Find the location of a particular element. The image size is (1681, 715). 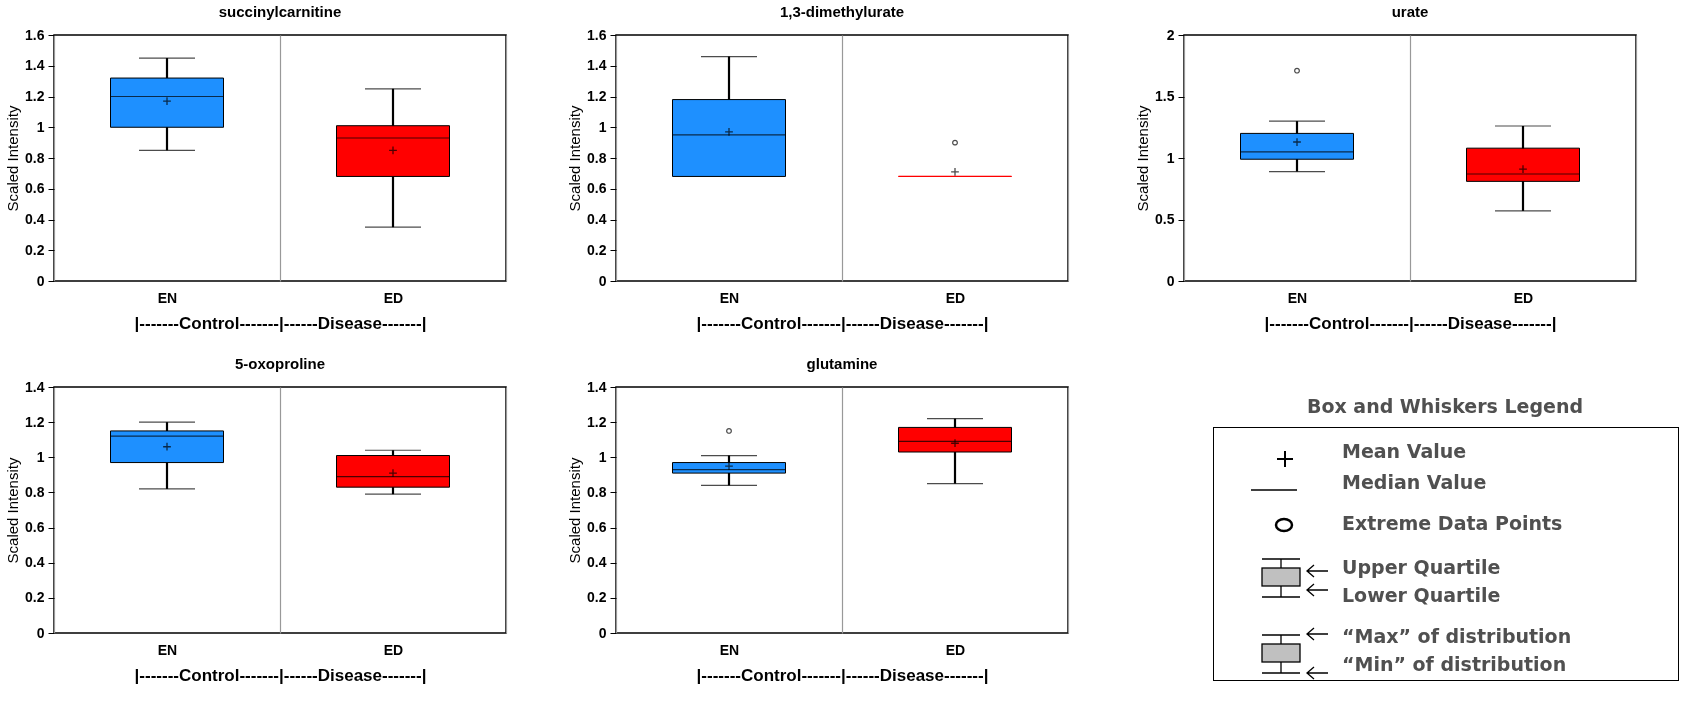

y-tick-label: 0.5 is located at coordinates (1165, 219).